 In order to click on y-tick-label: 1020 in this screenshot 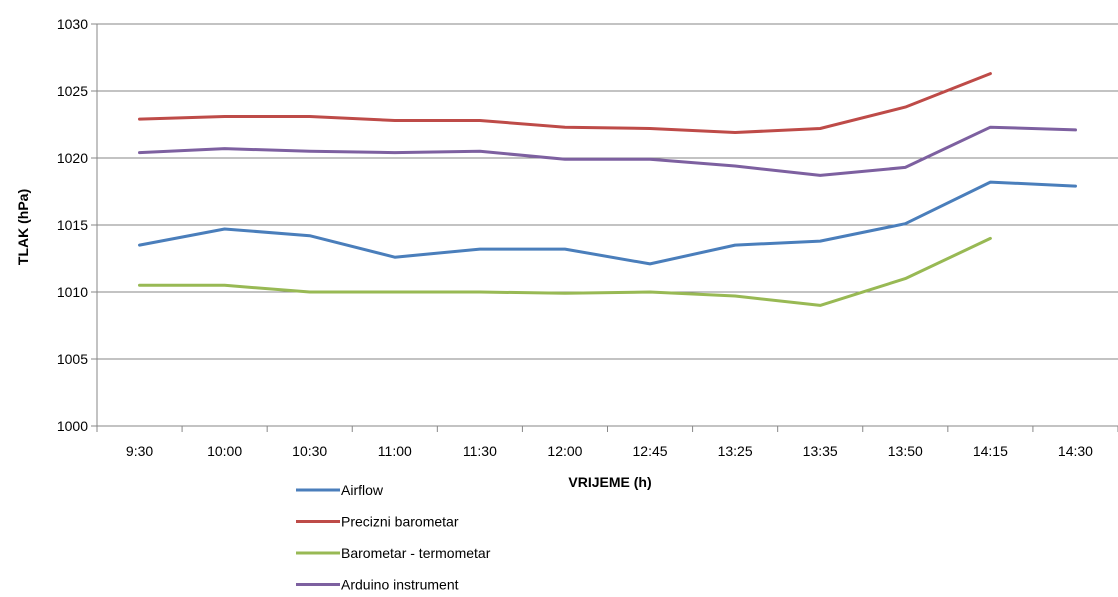, I will do `click(72, 158)`.